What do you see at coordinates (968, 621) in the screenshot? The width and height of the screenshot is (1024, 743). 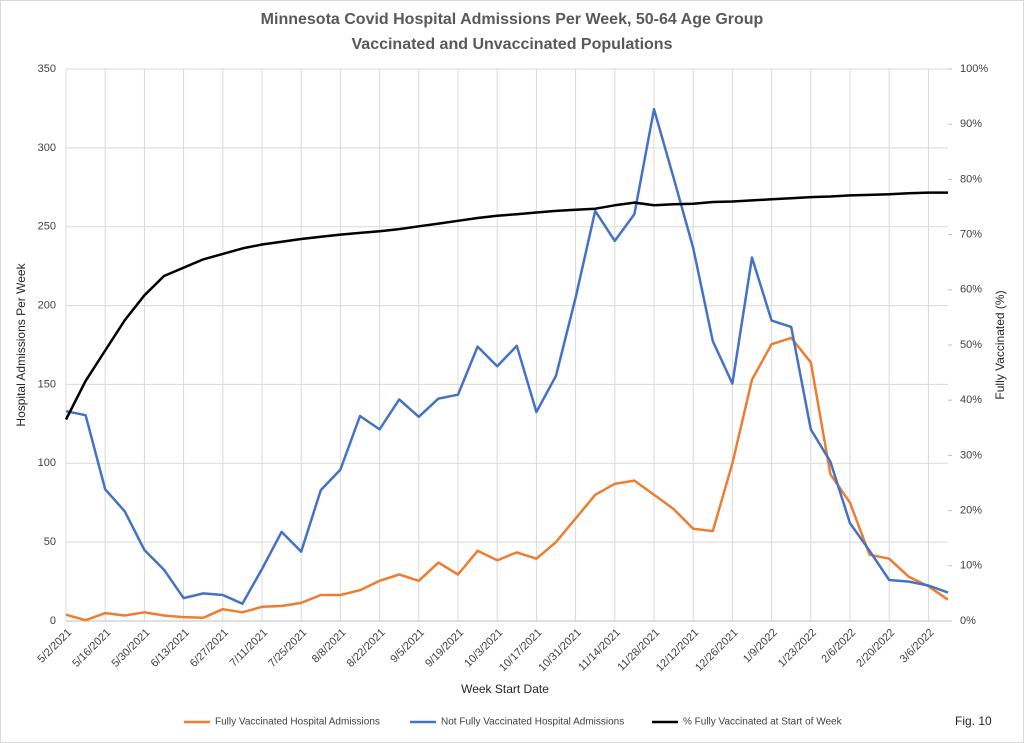 I see `y2-tick-label: 0%` at bounding box center [968, 621].